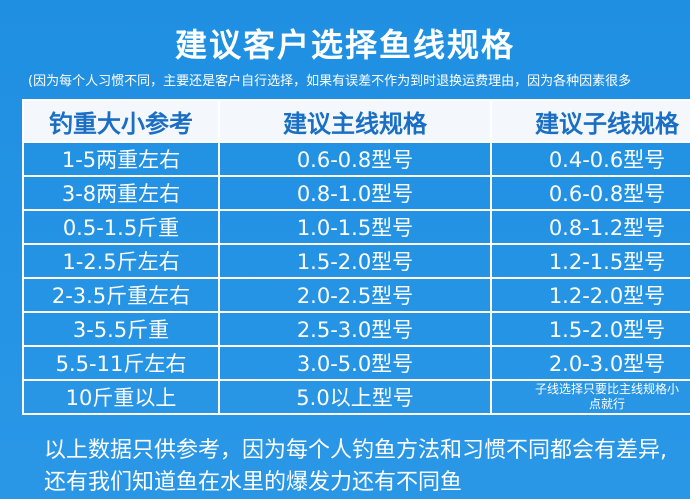  I want to click on table-row: 0.5-1.5斤重 1.0-1.5型号 0.8-1.2型号, so click(356, 227).